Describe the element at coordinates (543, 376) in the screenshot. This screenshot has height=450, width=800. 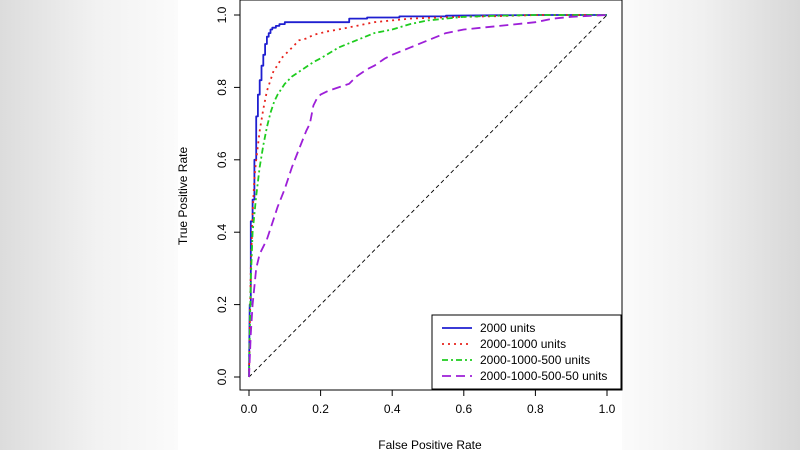
I see `legend-label-4: 2000-1000-500-50 units` at that location.